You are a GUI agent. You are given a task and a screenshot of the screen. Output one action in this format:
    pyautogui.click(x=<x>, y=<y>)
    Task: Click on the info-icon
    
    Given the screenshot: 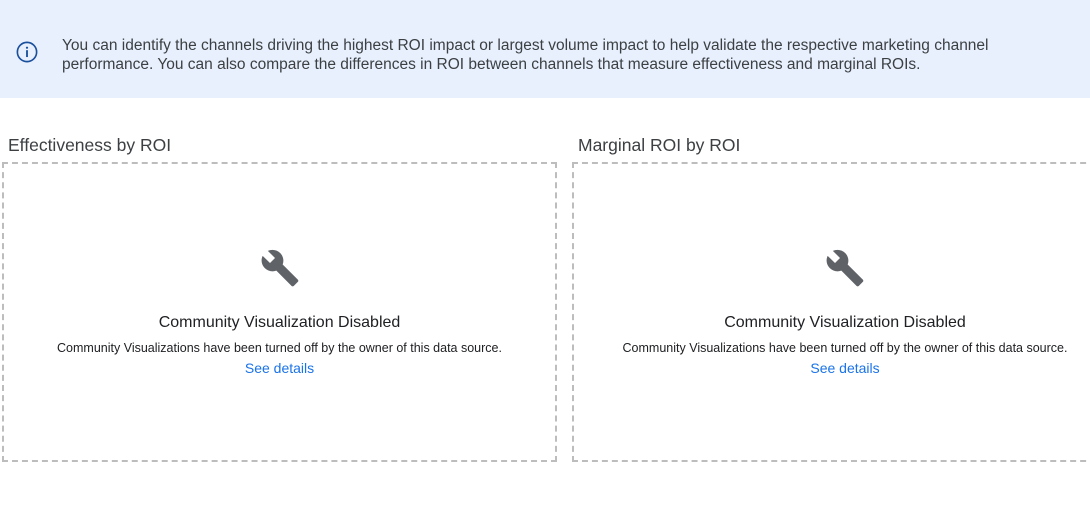 What is the action you would take?
    pyautogui.click(x=27, y=52)
    